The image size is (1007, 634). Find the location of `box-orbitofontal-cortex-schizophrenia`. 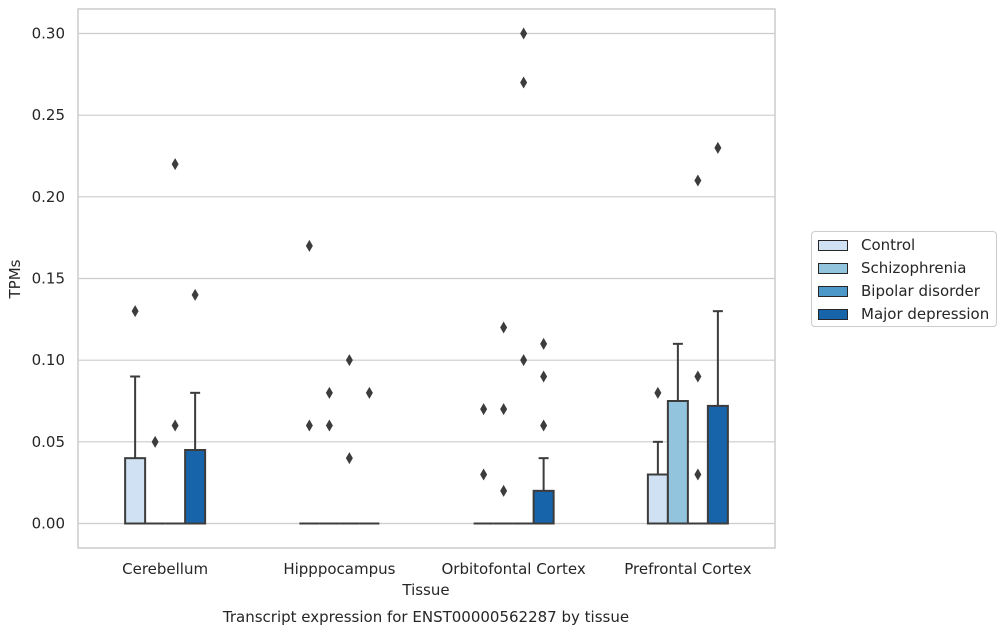

box-orbitofontal-cortex-schizophrenia is located at coordinates (503, 423).